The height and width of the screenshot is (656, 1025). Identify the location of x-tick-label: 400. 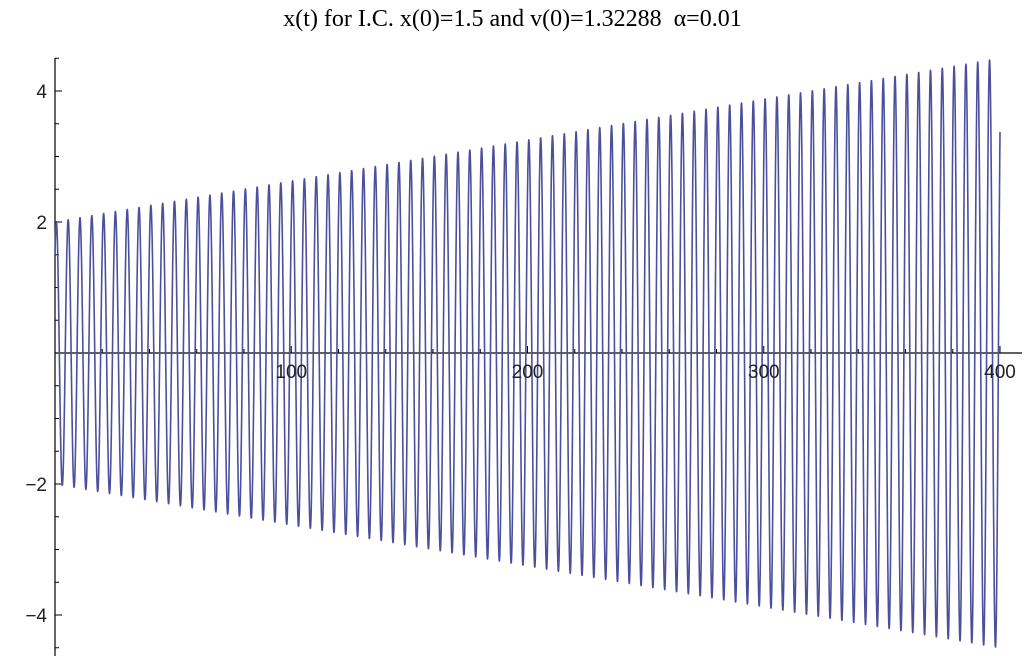
(1000, 372).